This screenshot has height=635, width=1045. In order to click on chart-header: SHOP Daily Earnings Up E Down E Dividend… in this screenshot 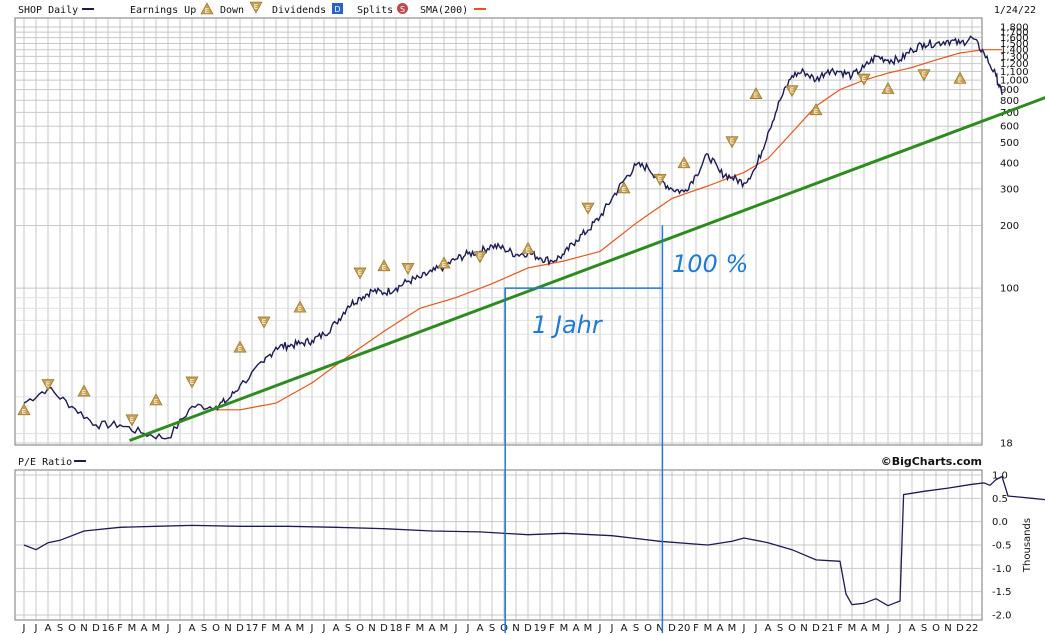, I will do `click(527, 8)`.